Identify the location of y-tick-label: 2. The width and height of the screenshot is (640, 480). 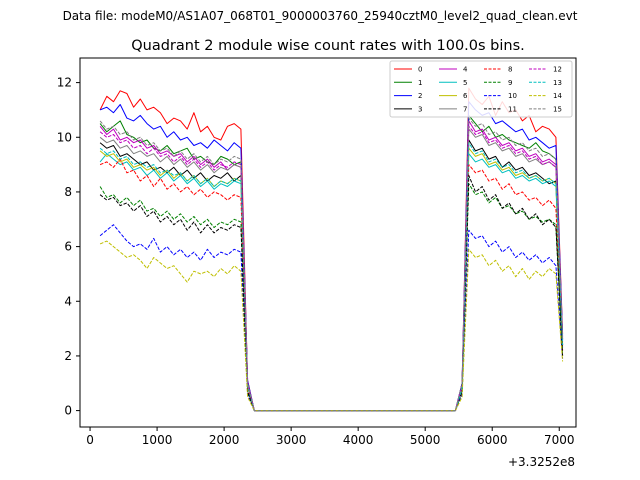
(68, 356).